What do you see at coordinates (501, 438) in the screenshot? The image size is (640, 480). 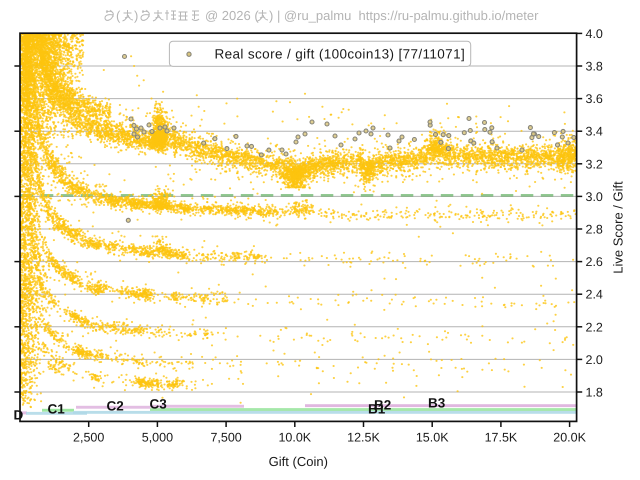 I see `svg-text: 17.5K` at bounding box center [501, 438].